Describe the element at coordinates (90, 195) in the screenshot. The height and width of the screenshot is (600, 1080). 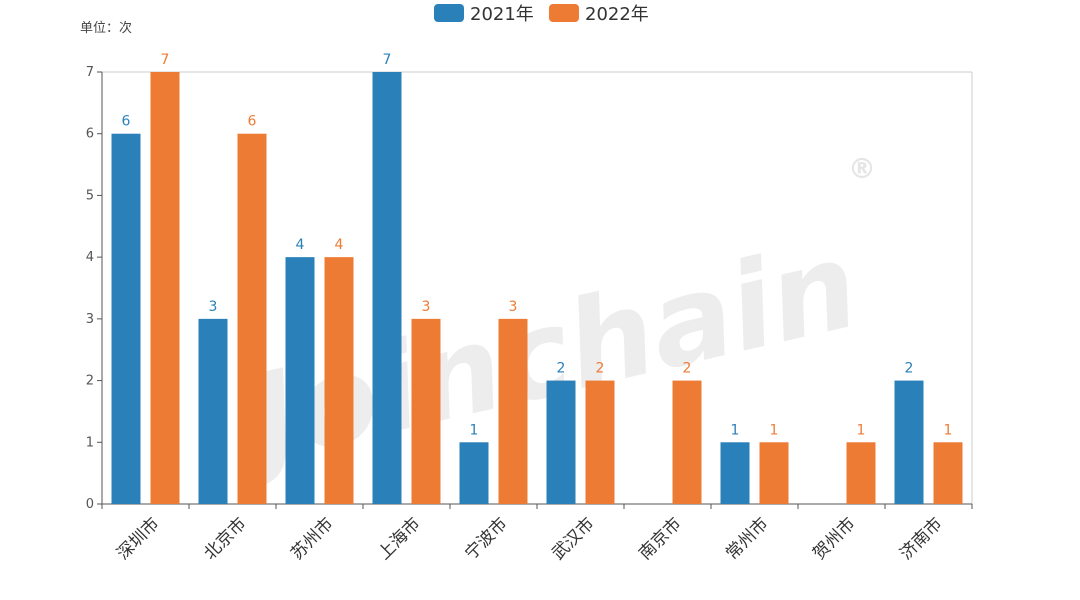
I see `y-tick-label: 5` at that location.